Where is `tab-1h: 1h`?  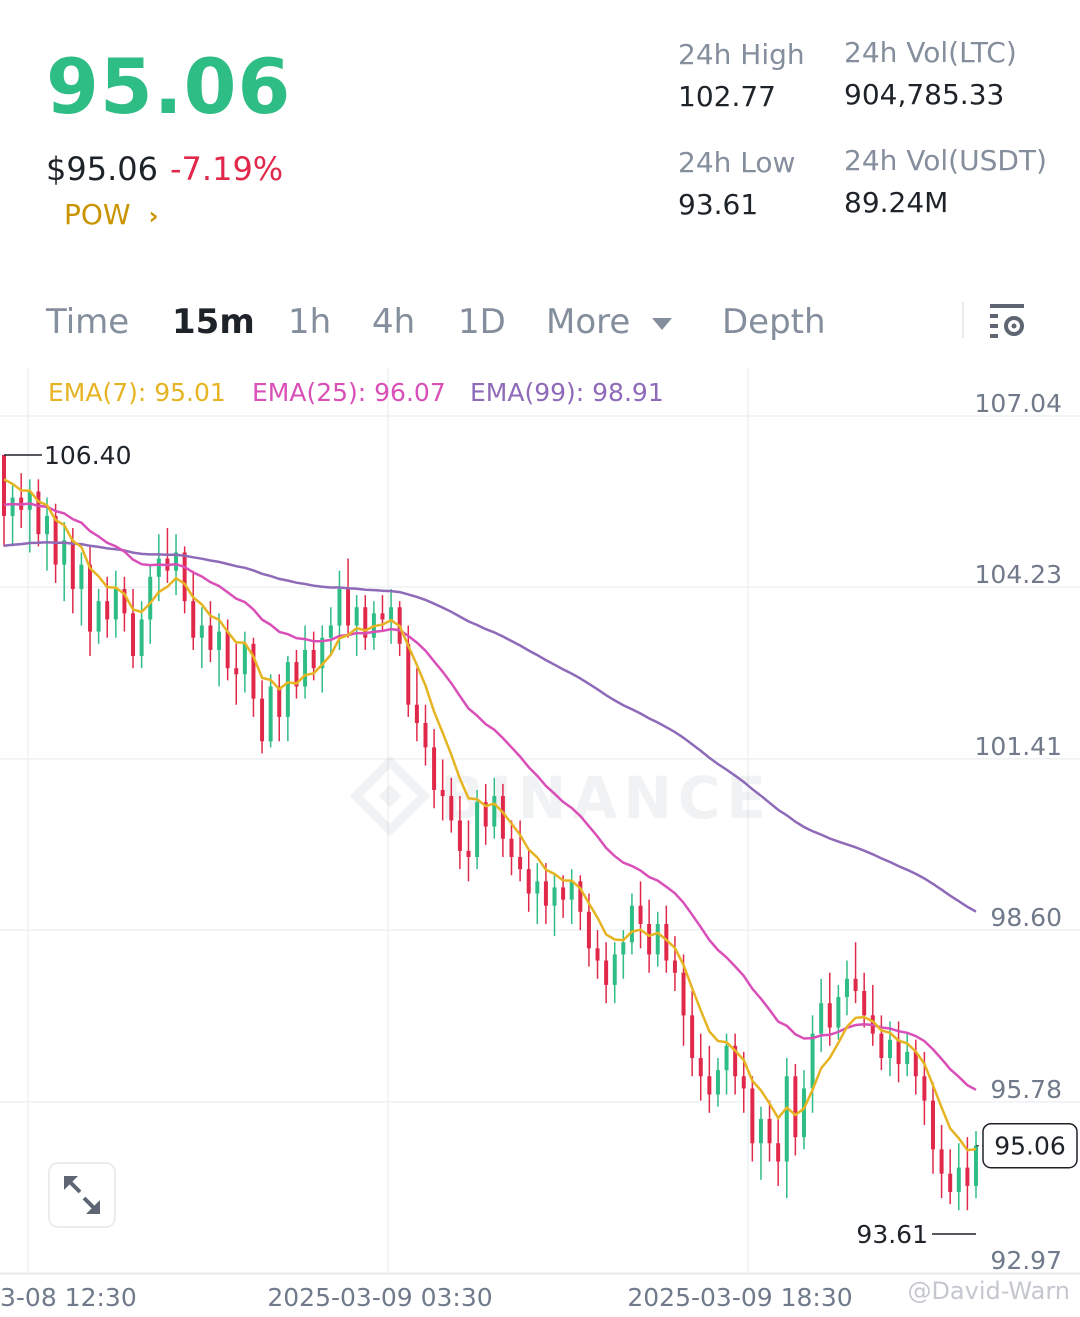 tab-1h: 1h is located at coordinates (310, 322).